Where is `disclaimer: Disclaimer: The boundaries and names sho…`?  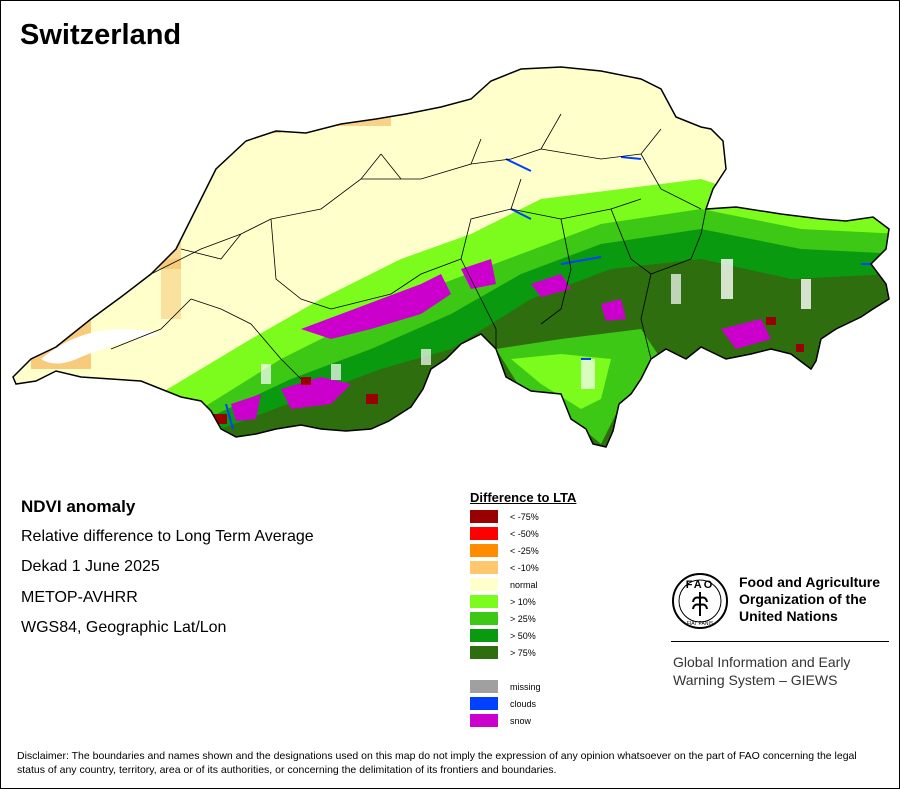 disclaimer: Disclaimer: The boundaries and names sho… is located at coordinates (437, 763).